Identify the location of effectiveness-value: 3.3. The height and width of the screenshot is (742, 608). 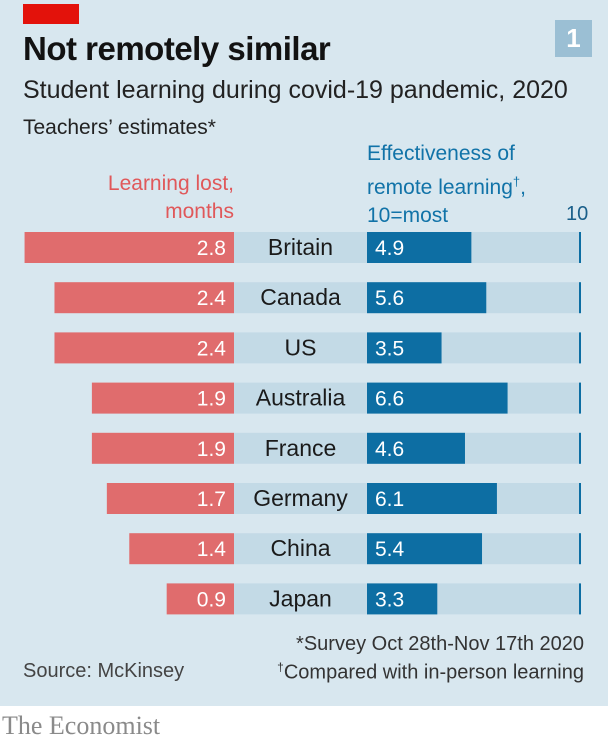
(389, 599).